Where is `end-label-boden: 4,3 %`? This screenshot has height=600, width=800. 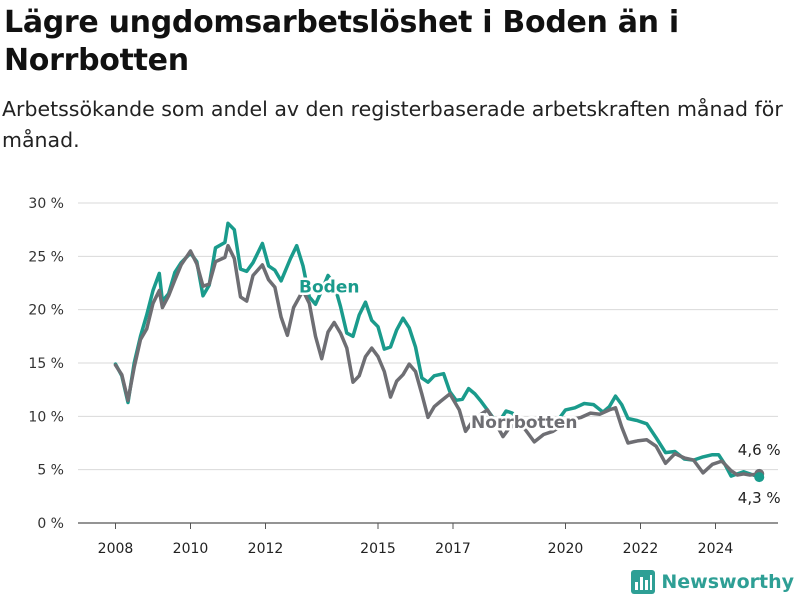
end-label-boden: 4,3 % is located at coordinates (759, 498).